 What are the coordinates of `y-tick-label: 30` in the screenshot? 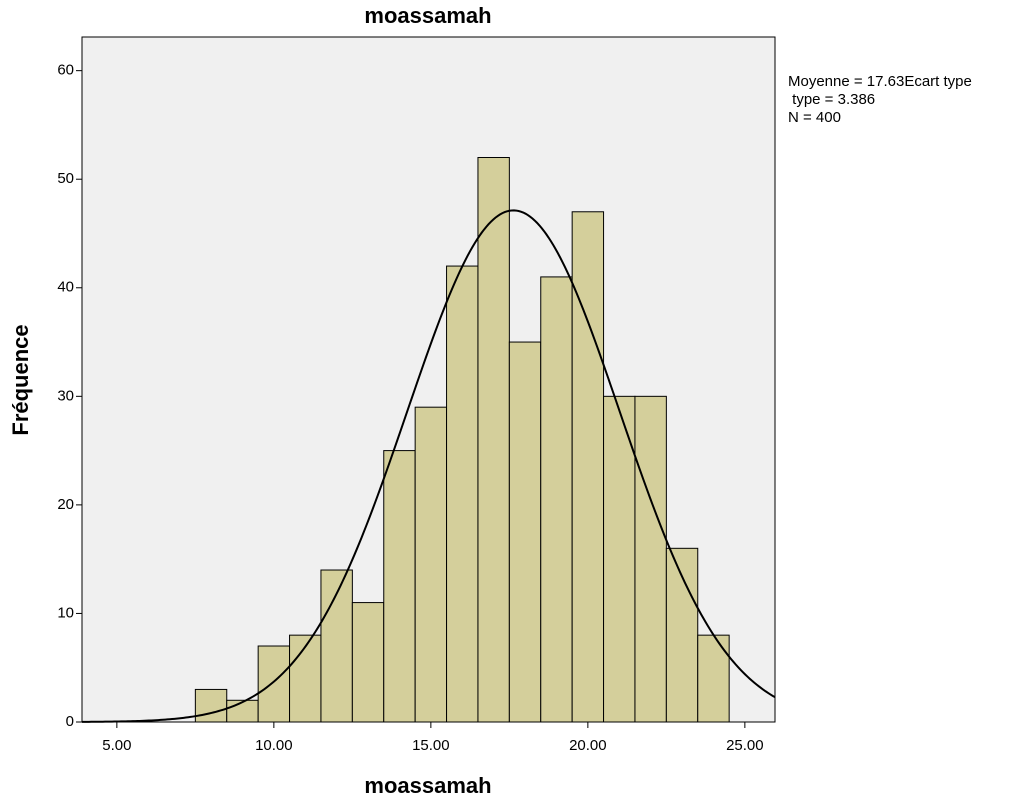 It's located at (65, 395).